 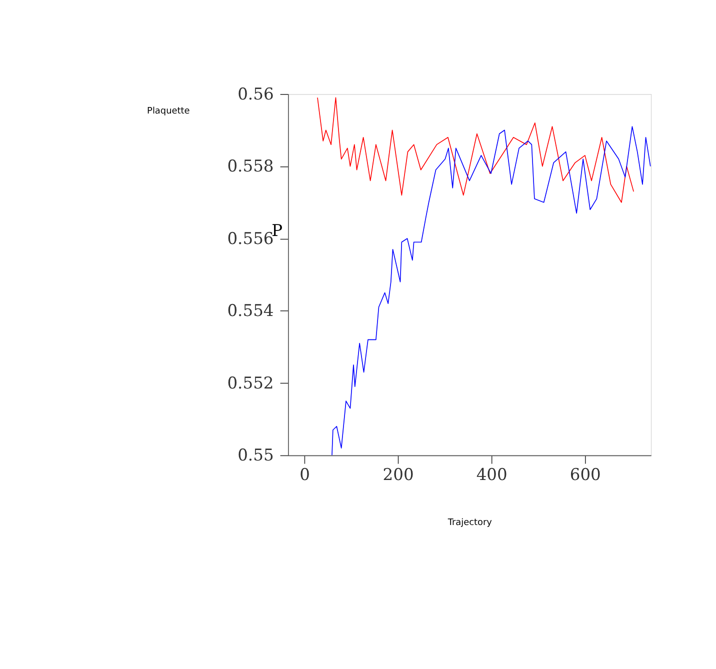 What do you see at coordinates (398, 474) in the screenshot?
I see `x-tick-label: 200` at bounding box center [398, 474].